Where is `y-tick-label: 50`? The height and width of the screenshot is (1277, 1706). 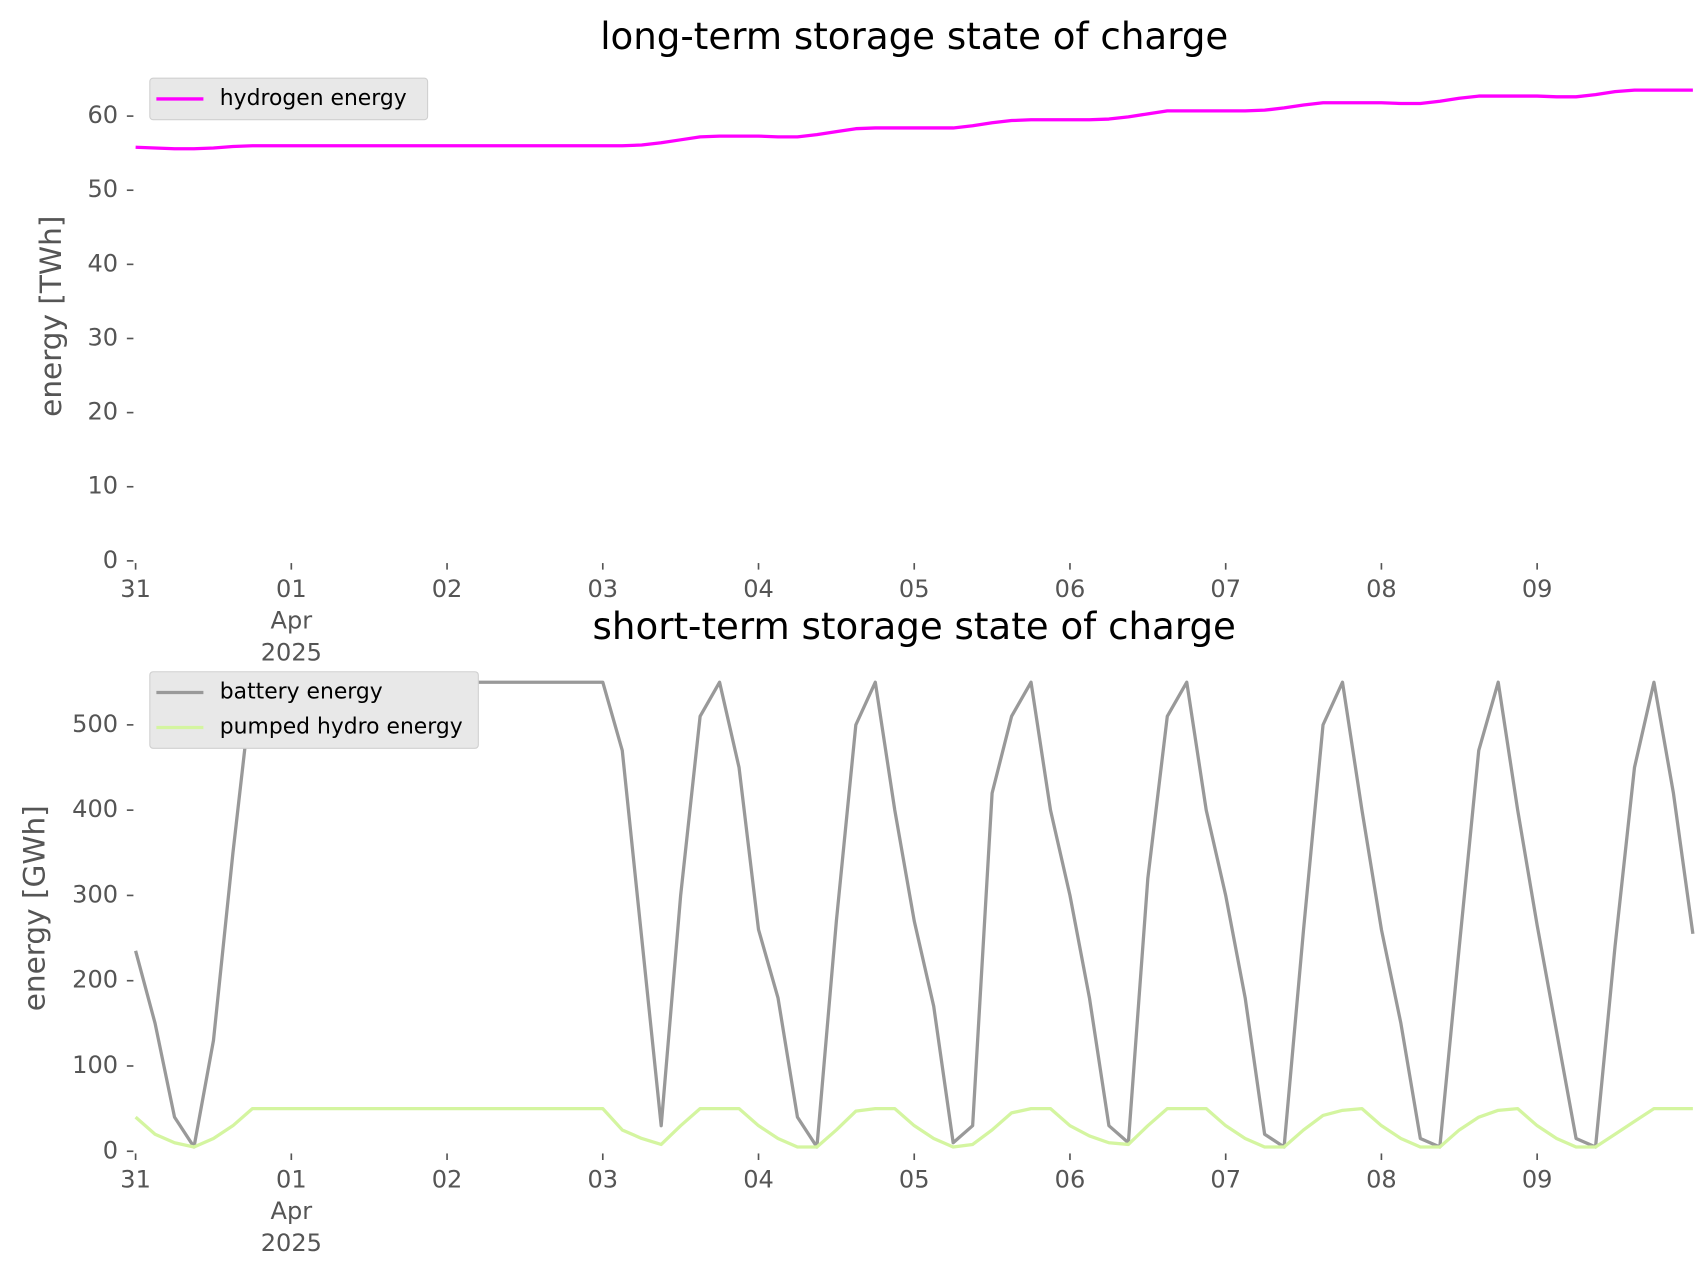 y-tick-label: 50 is located at coordinates (102, 189).